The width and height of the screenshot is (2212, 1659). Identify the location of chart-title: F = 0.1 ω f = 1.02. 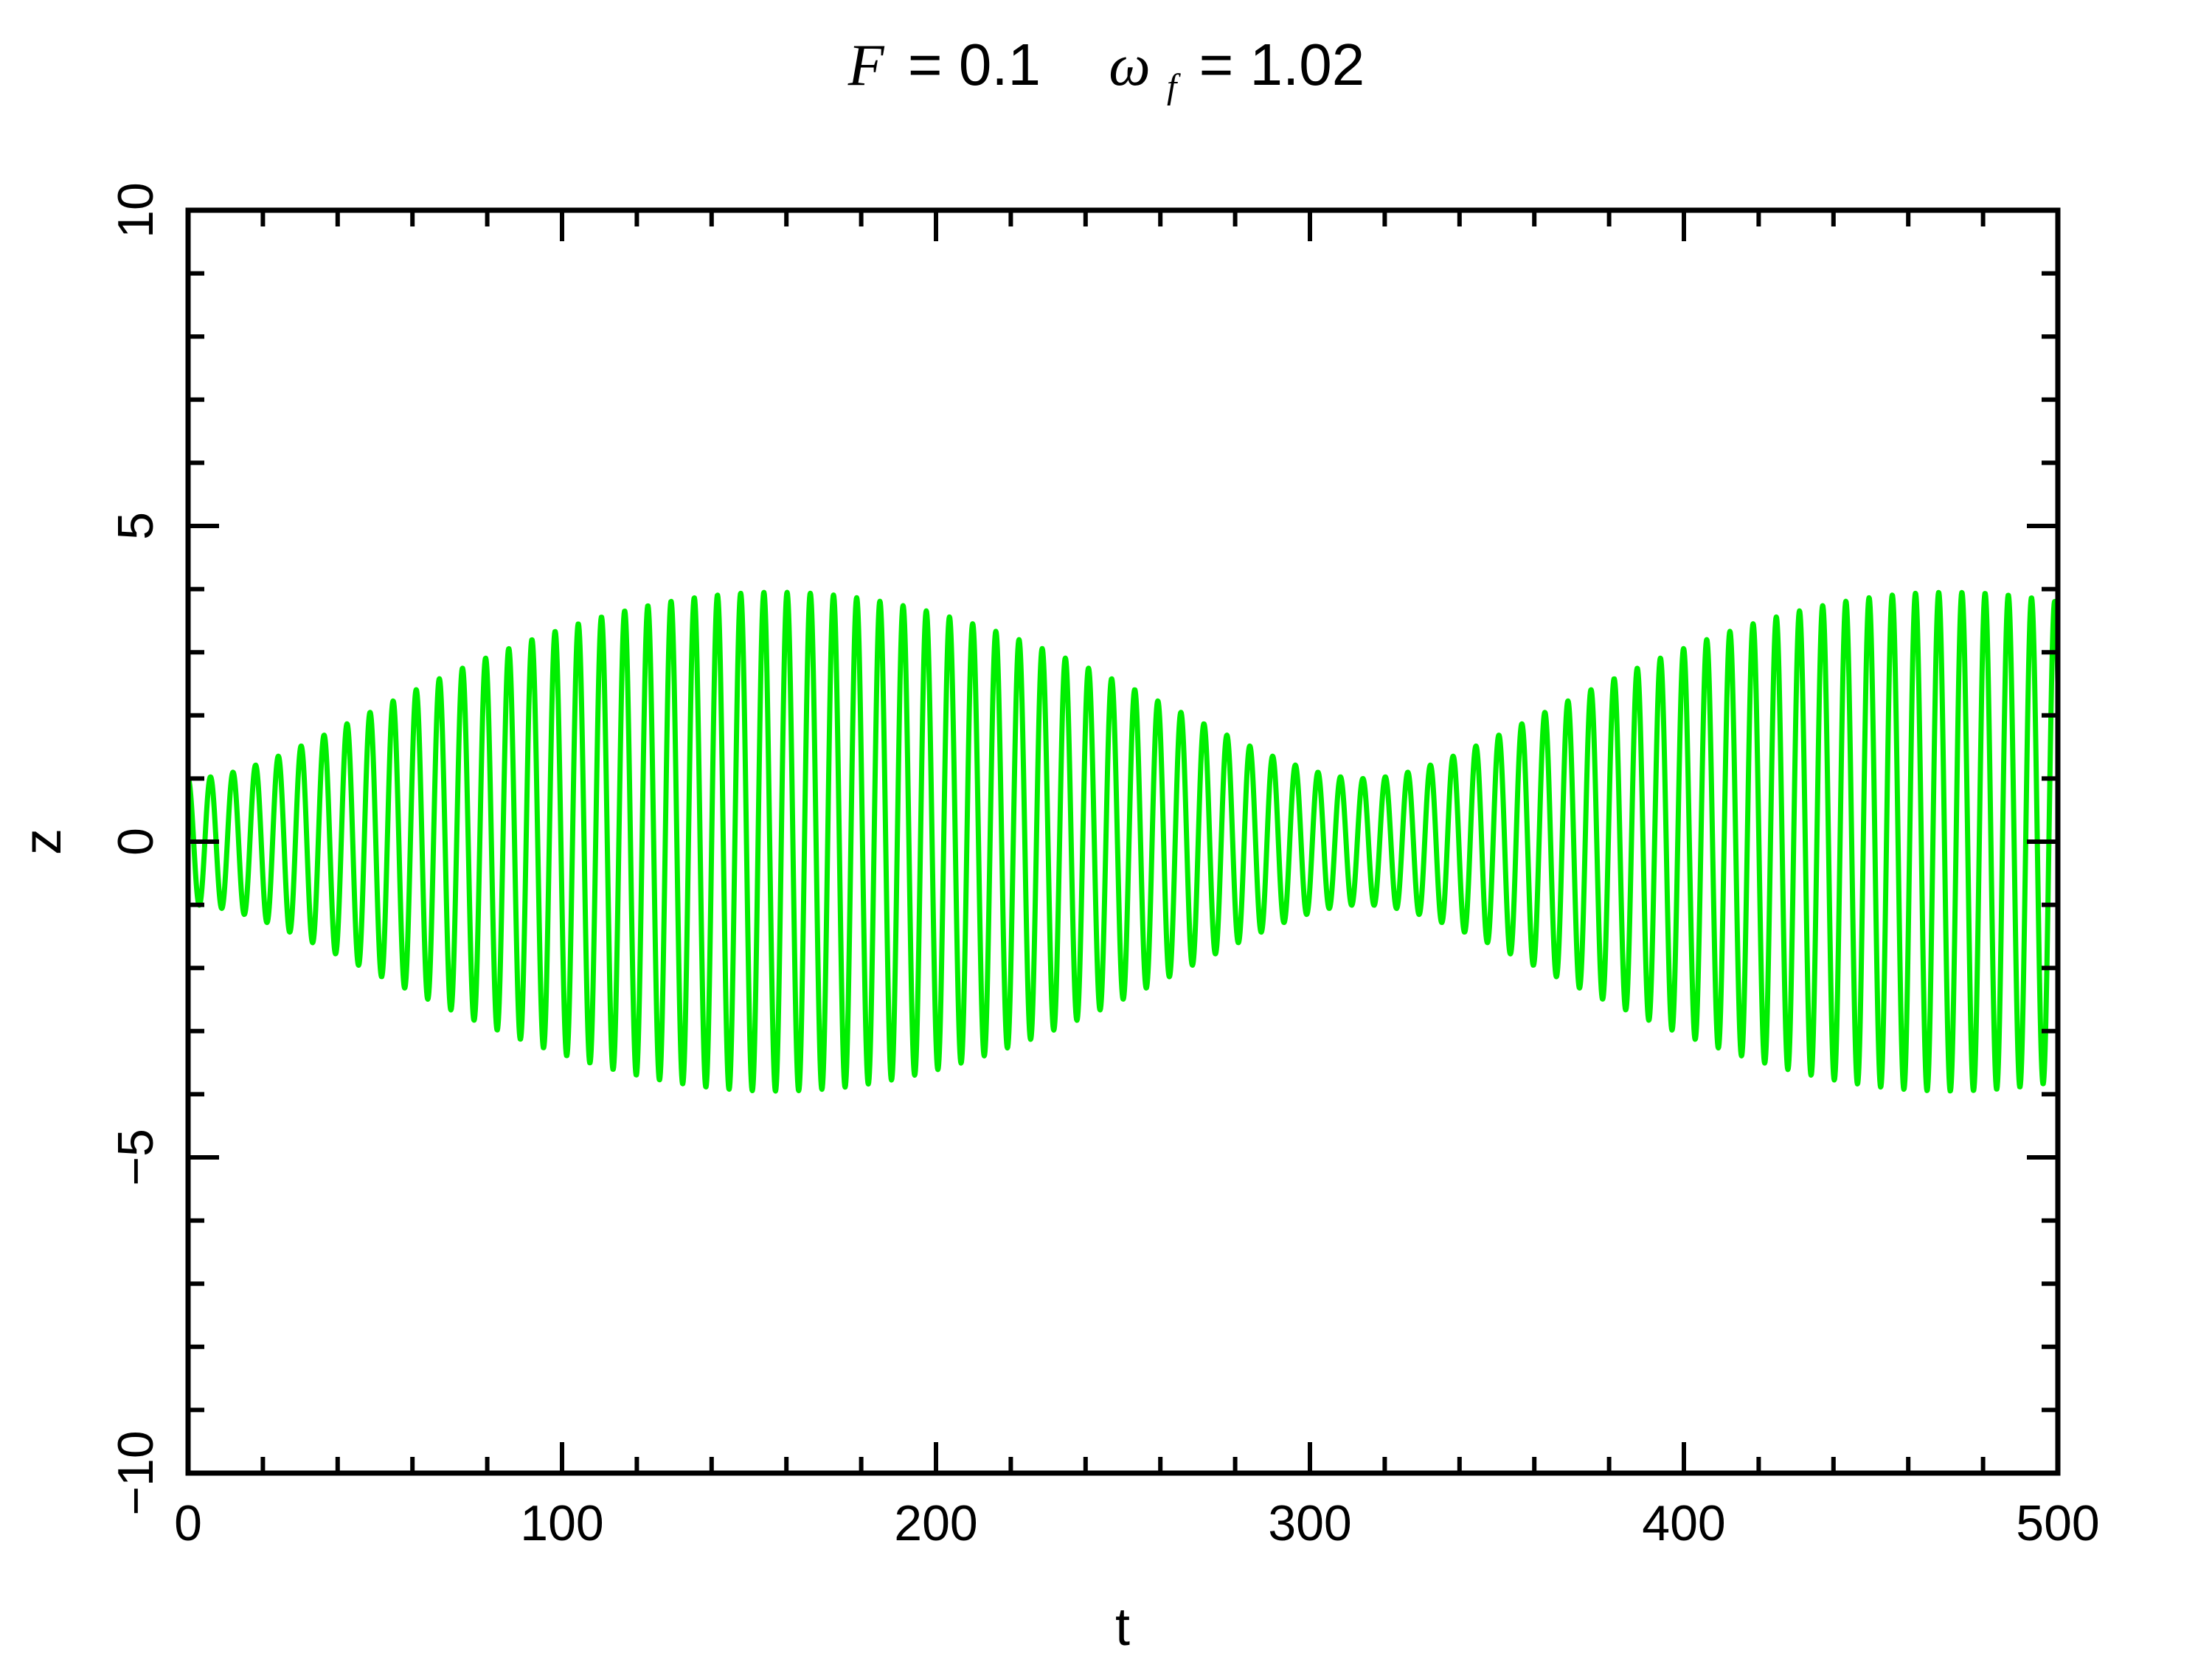
(1106, 71).